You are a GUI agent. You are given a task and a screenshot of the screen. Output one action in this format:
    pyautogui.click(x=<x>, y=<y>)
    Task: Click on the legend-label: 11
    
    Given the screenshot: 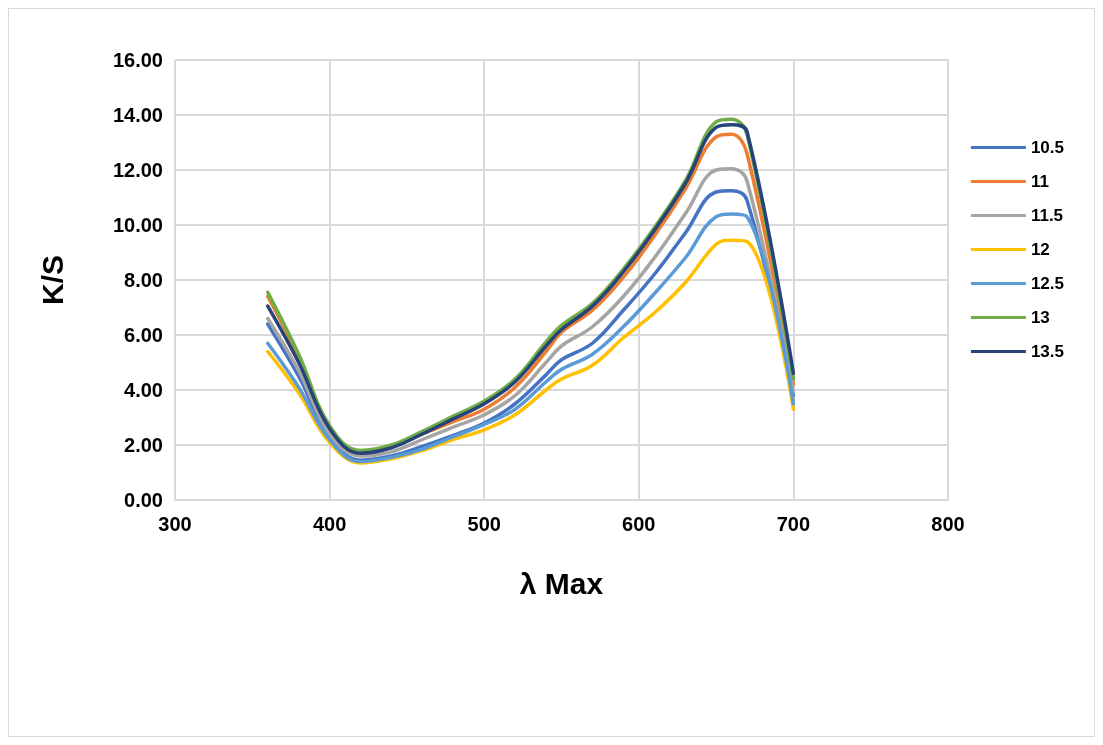 What is the action you would take?
    pyautogui.click(x=1039, y=181)
    